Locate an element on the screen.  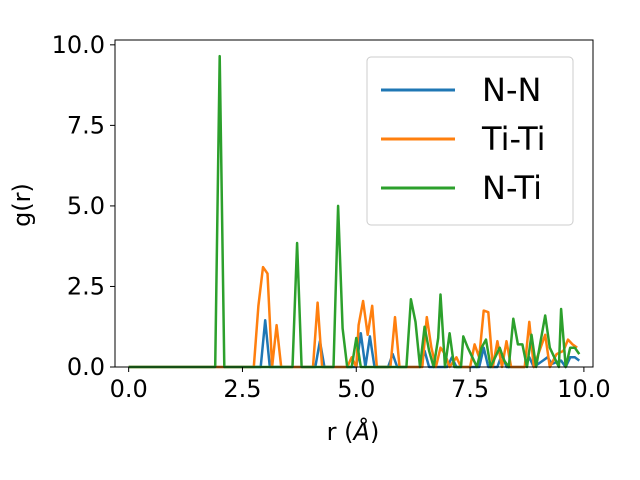
legend-box is located at coordinates (470, 141).